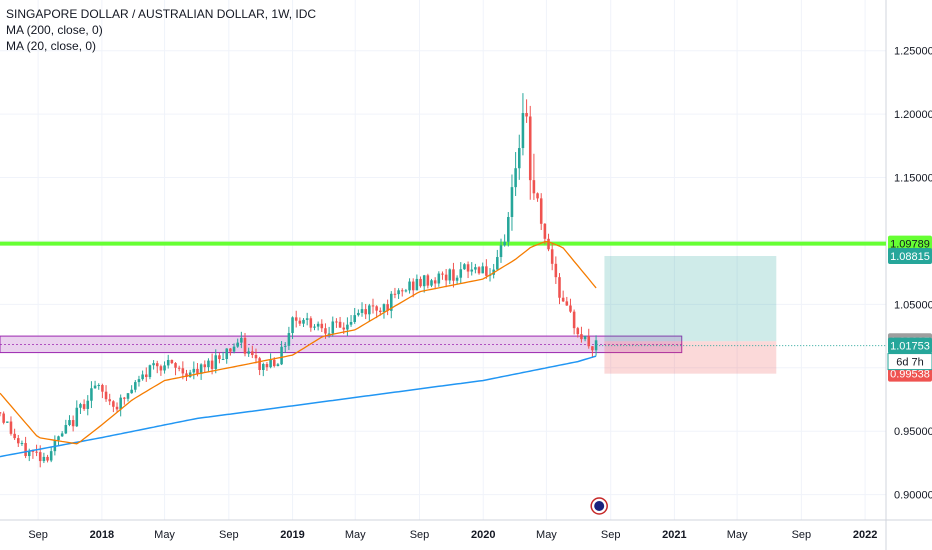 Image resolution: width=932 pixels, height=550 pixels. I want to click on y-tick-label: 1.15000, so click(913, 179).